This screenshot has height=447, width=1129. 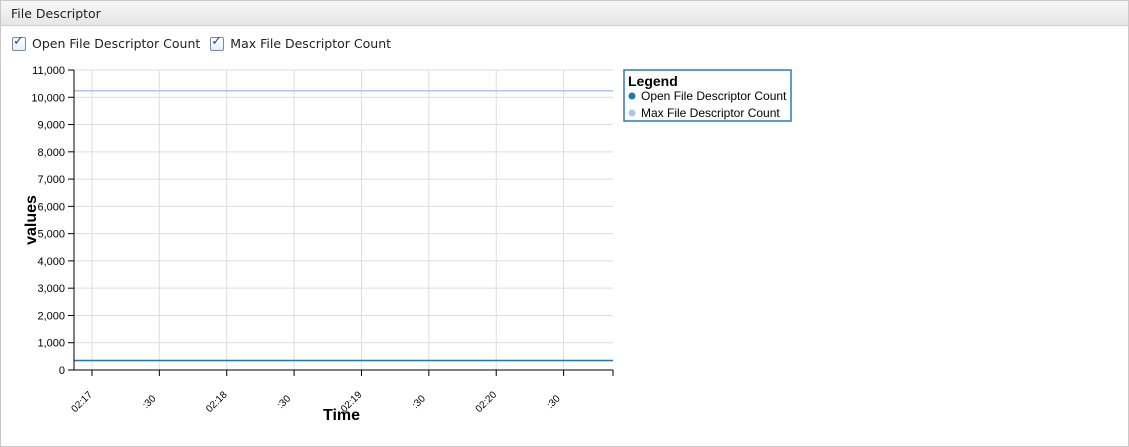 What do you see at coordinates (51, 344) in the screenshot?
I see `y-tick-label: 1,000` at bounding box center [51, 344].